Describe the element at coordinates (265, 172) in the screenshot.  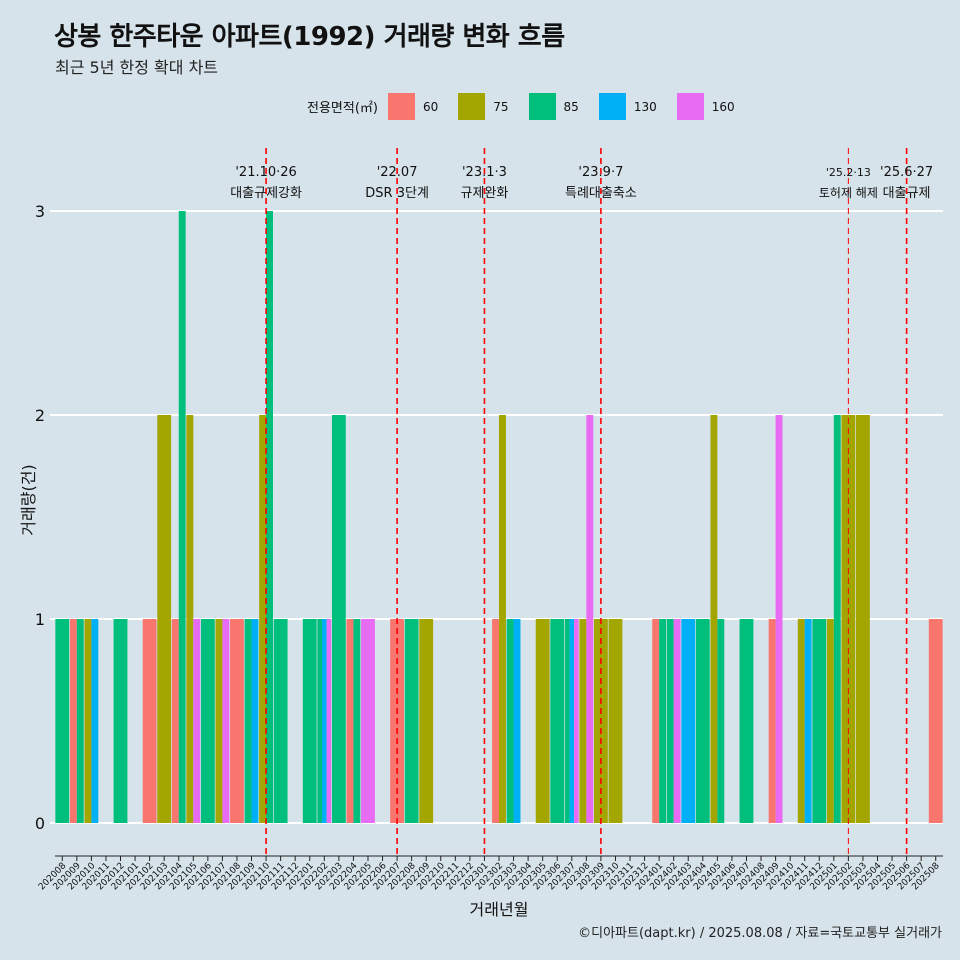
I see `event-date-202110: '21.10·26` at that location.